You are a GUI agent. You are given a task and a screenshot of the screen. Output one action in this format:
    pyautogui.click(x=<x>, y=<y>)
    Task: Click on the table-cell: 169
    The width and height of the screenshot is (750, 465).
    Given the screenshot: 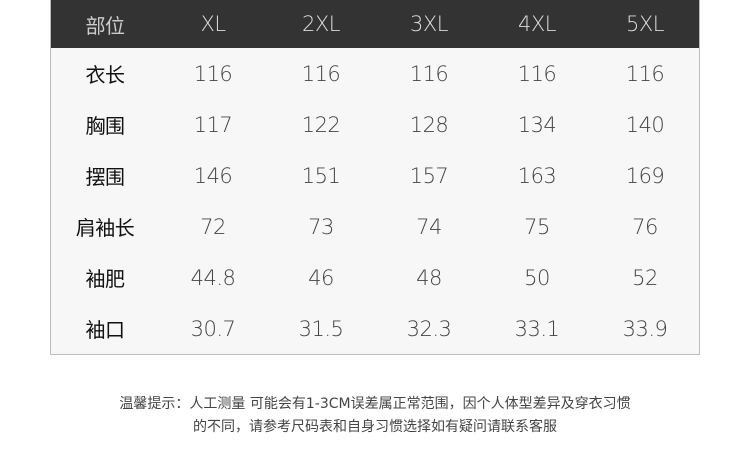 What is the action you would take?
    pyautogui.click(x=645, y=175)
    